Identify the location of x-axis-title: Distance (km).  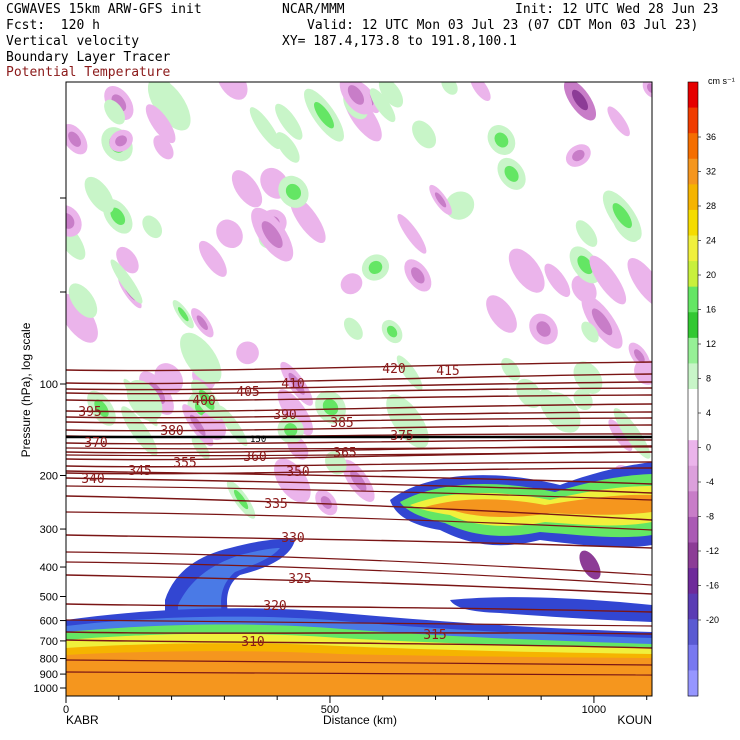
(360, 720).